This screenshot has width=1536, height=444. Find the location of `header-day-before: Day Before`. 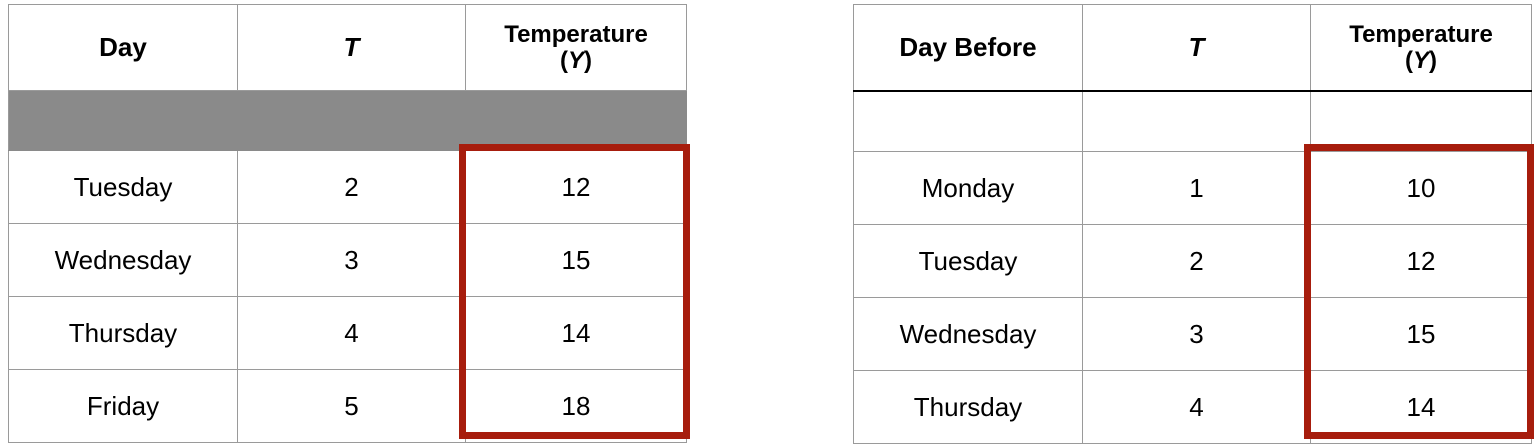

header-day-before: Day Before is located at coordinates (968, 48).